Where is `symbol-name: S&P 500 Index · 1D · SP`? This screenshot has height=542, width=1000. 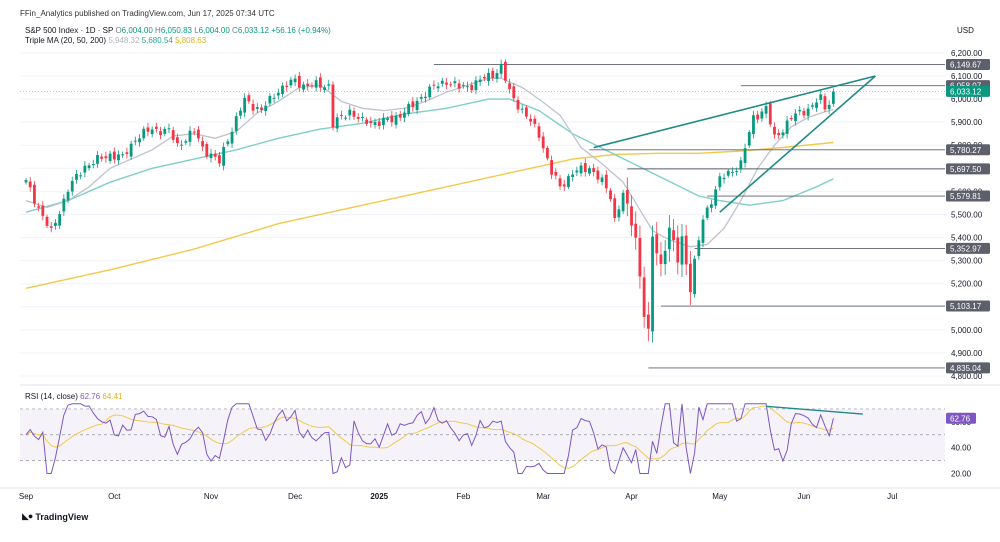 symbol-name: S&P 500 Index · 1D · SP is located at coordinates (69, 30).